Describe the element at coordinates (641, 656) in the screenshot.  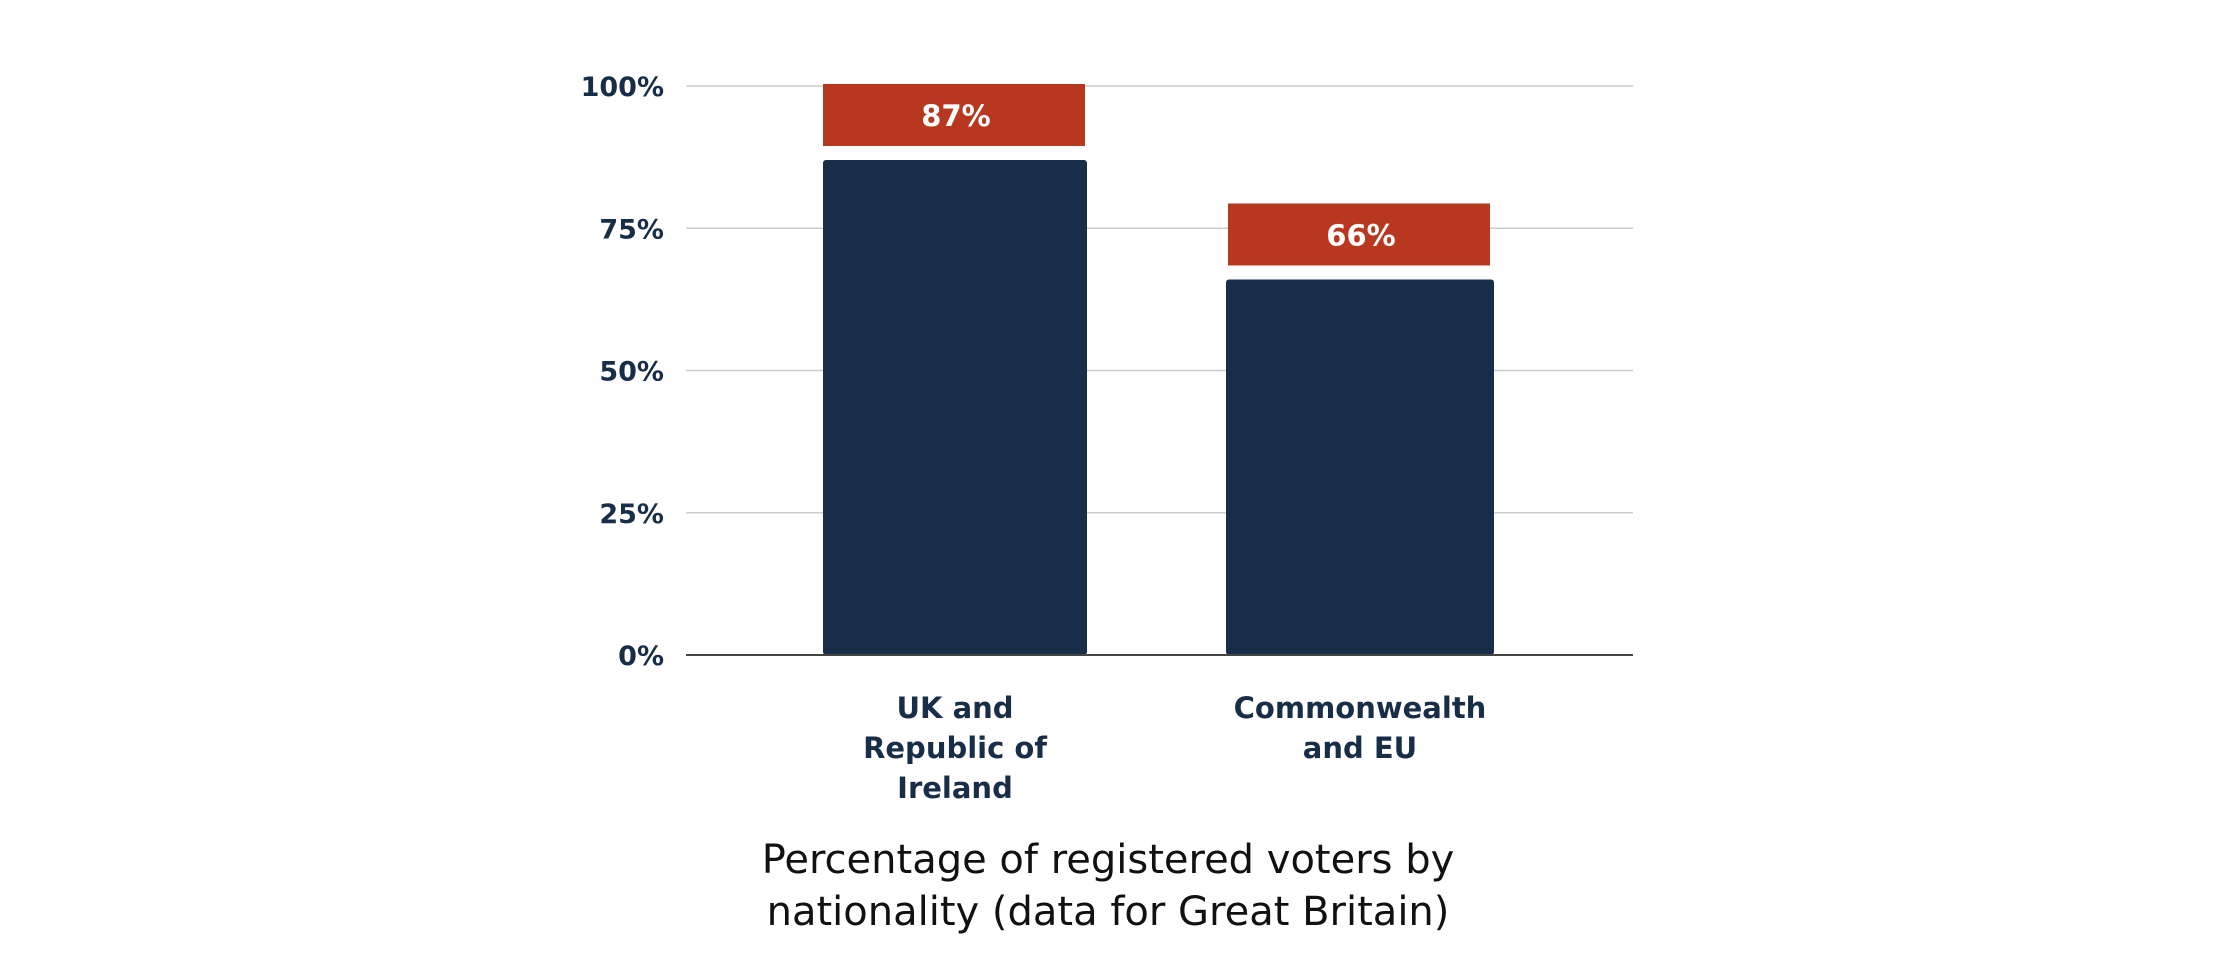
I see `y-tick-label-0: 0%` at that location.